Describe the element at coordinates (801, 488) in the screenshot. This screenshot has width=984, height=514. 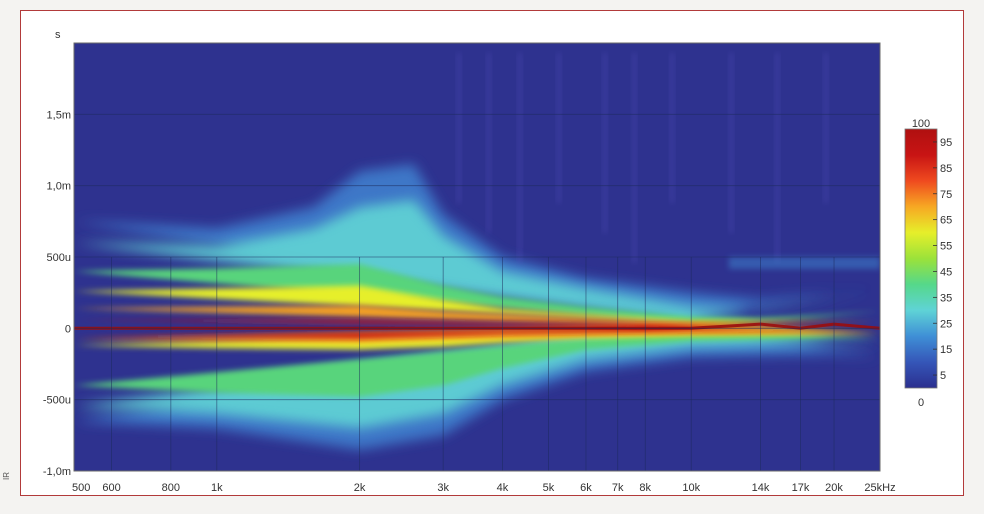
I see `x-tick-label: 17k` at that location.